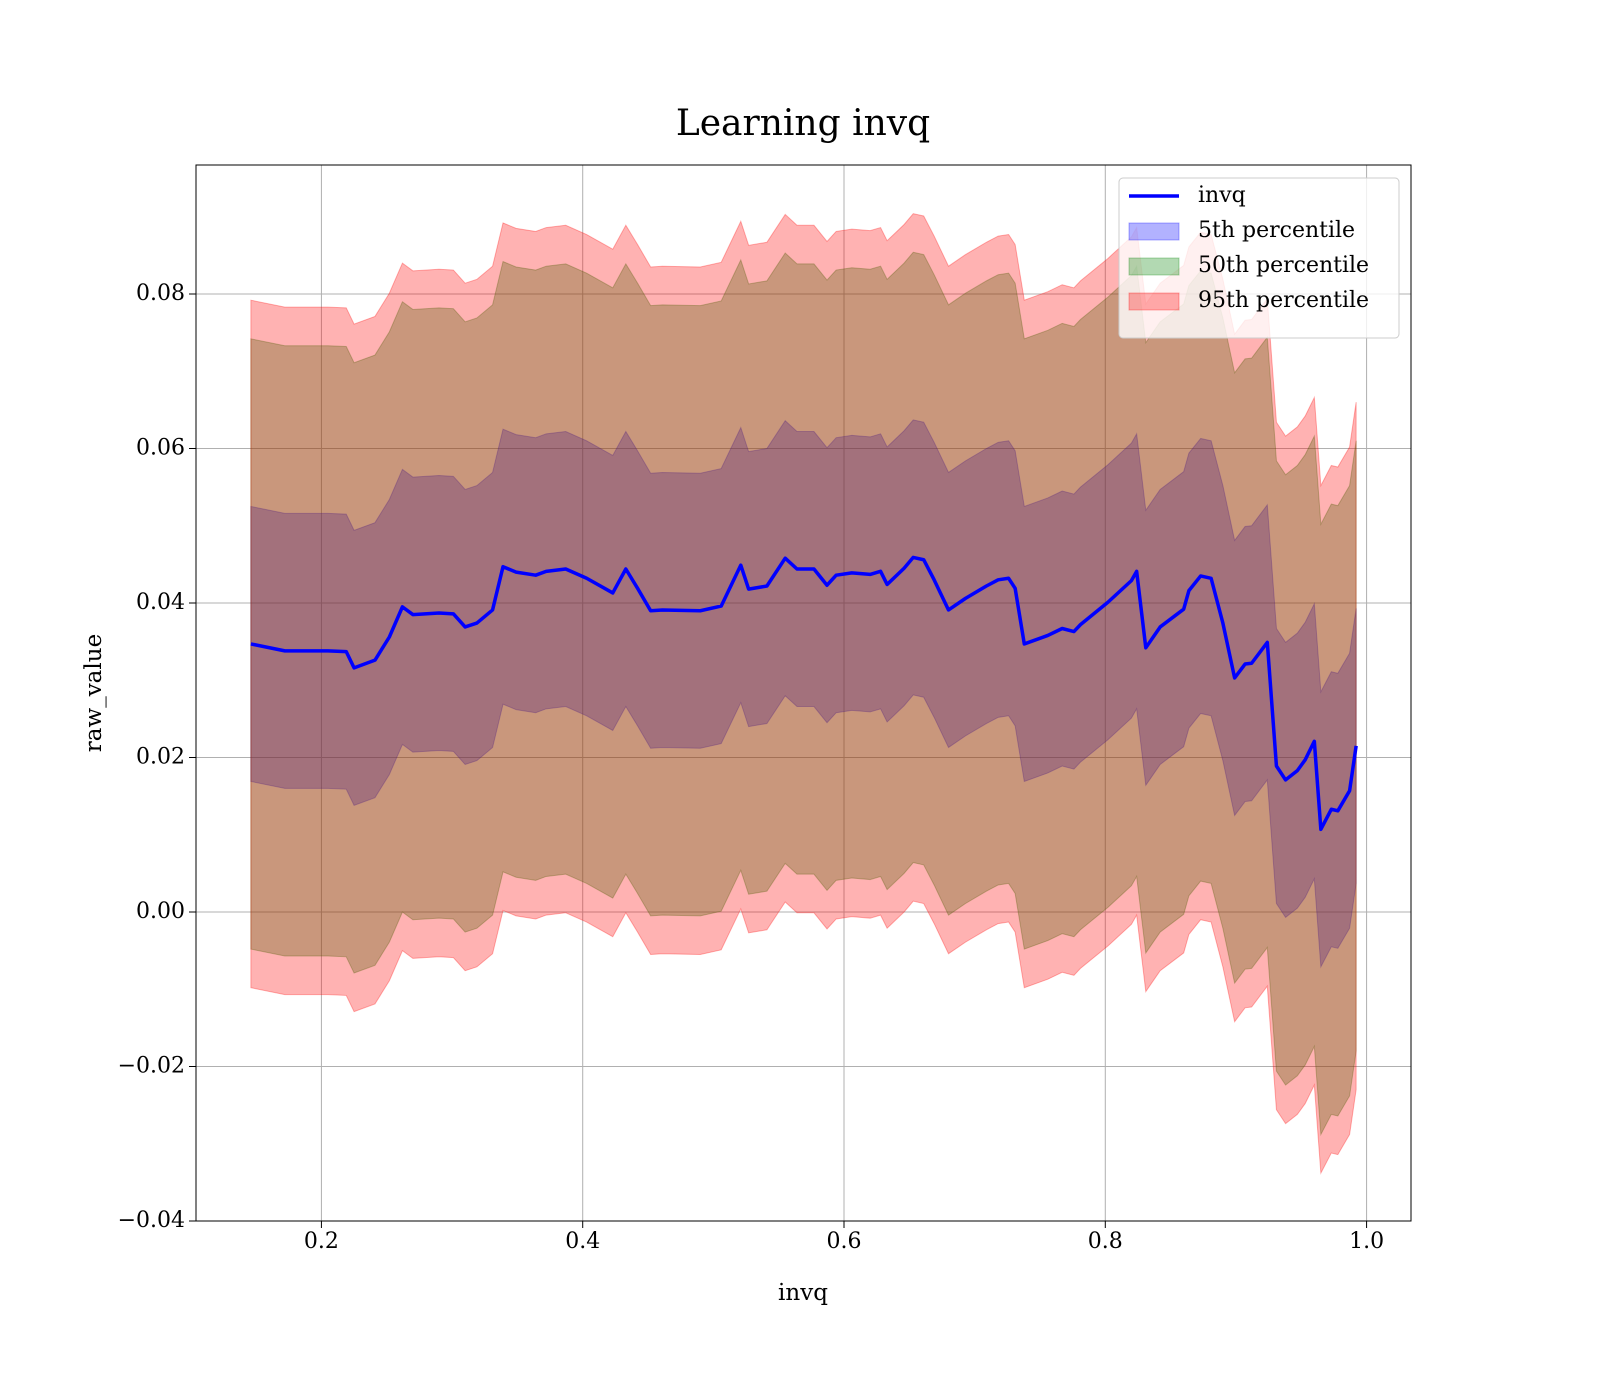 The height and width of the screenshot is (1400, 1600). What do you see at coordinates (160, 448) in the screenshot?
I see `y-tick-label: 0.06` at bounding box center [160, 448].